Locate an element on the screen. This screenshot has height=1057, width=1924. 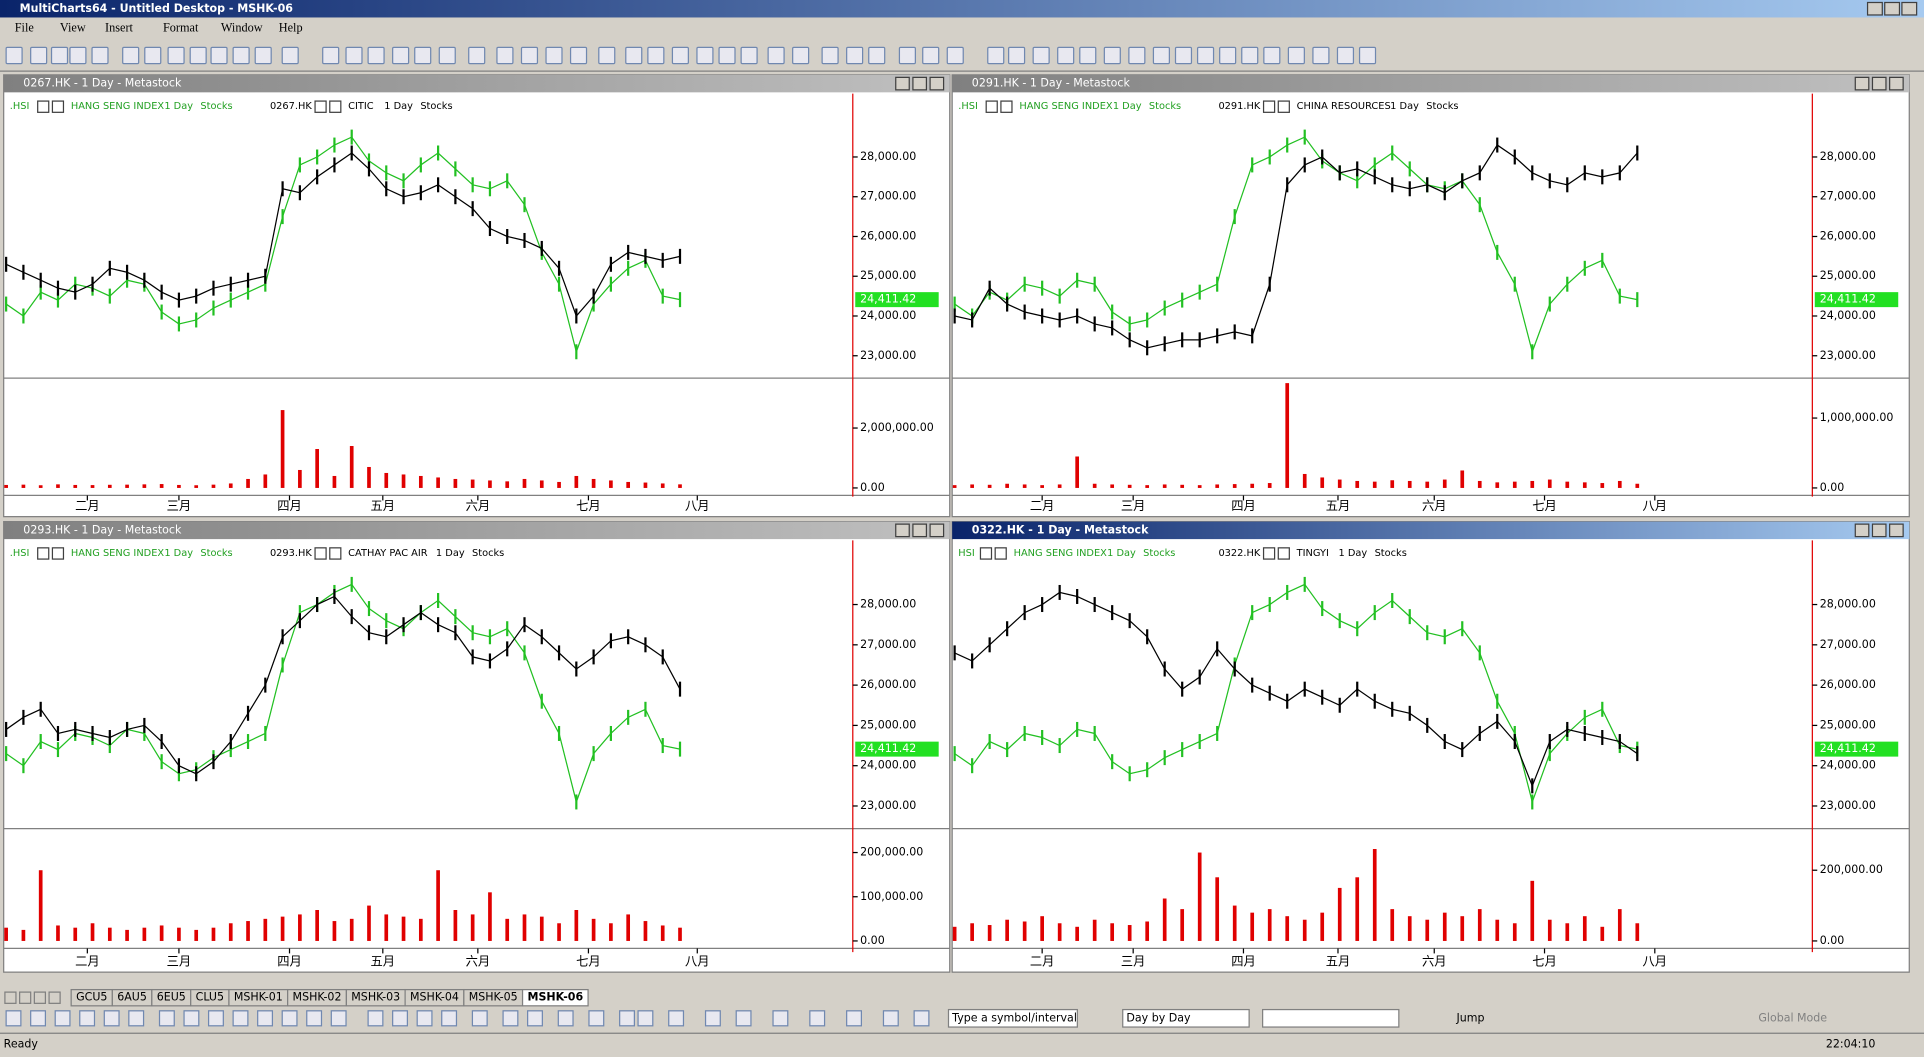
sheet-tab-label: GCU5 is located at coordinates (91, 997).